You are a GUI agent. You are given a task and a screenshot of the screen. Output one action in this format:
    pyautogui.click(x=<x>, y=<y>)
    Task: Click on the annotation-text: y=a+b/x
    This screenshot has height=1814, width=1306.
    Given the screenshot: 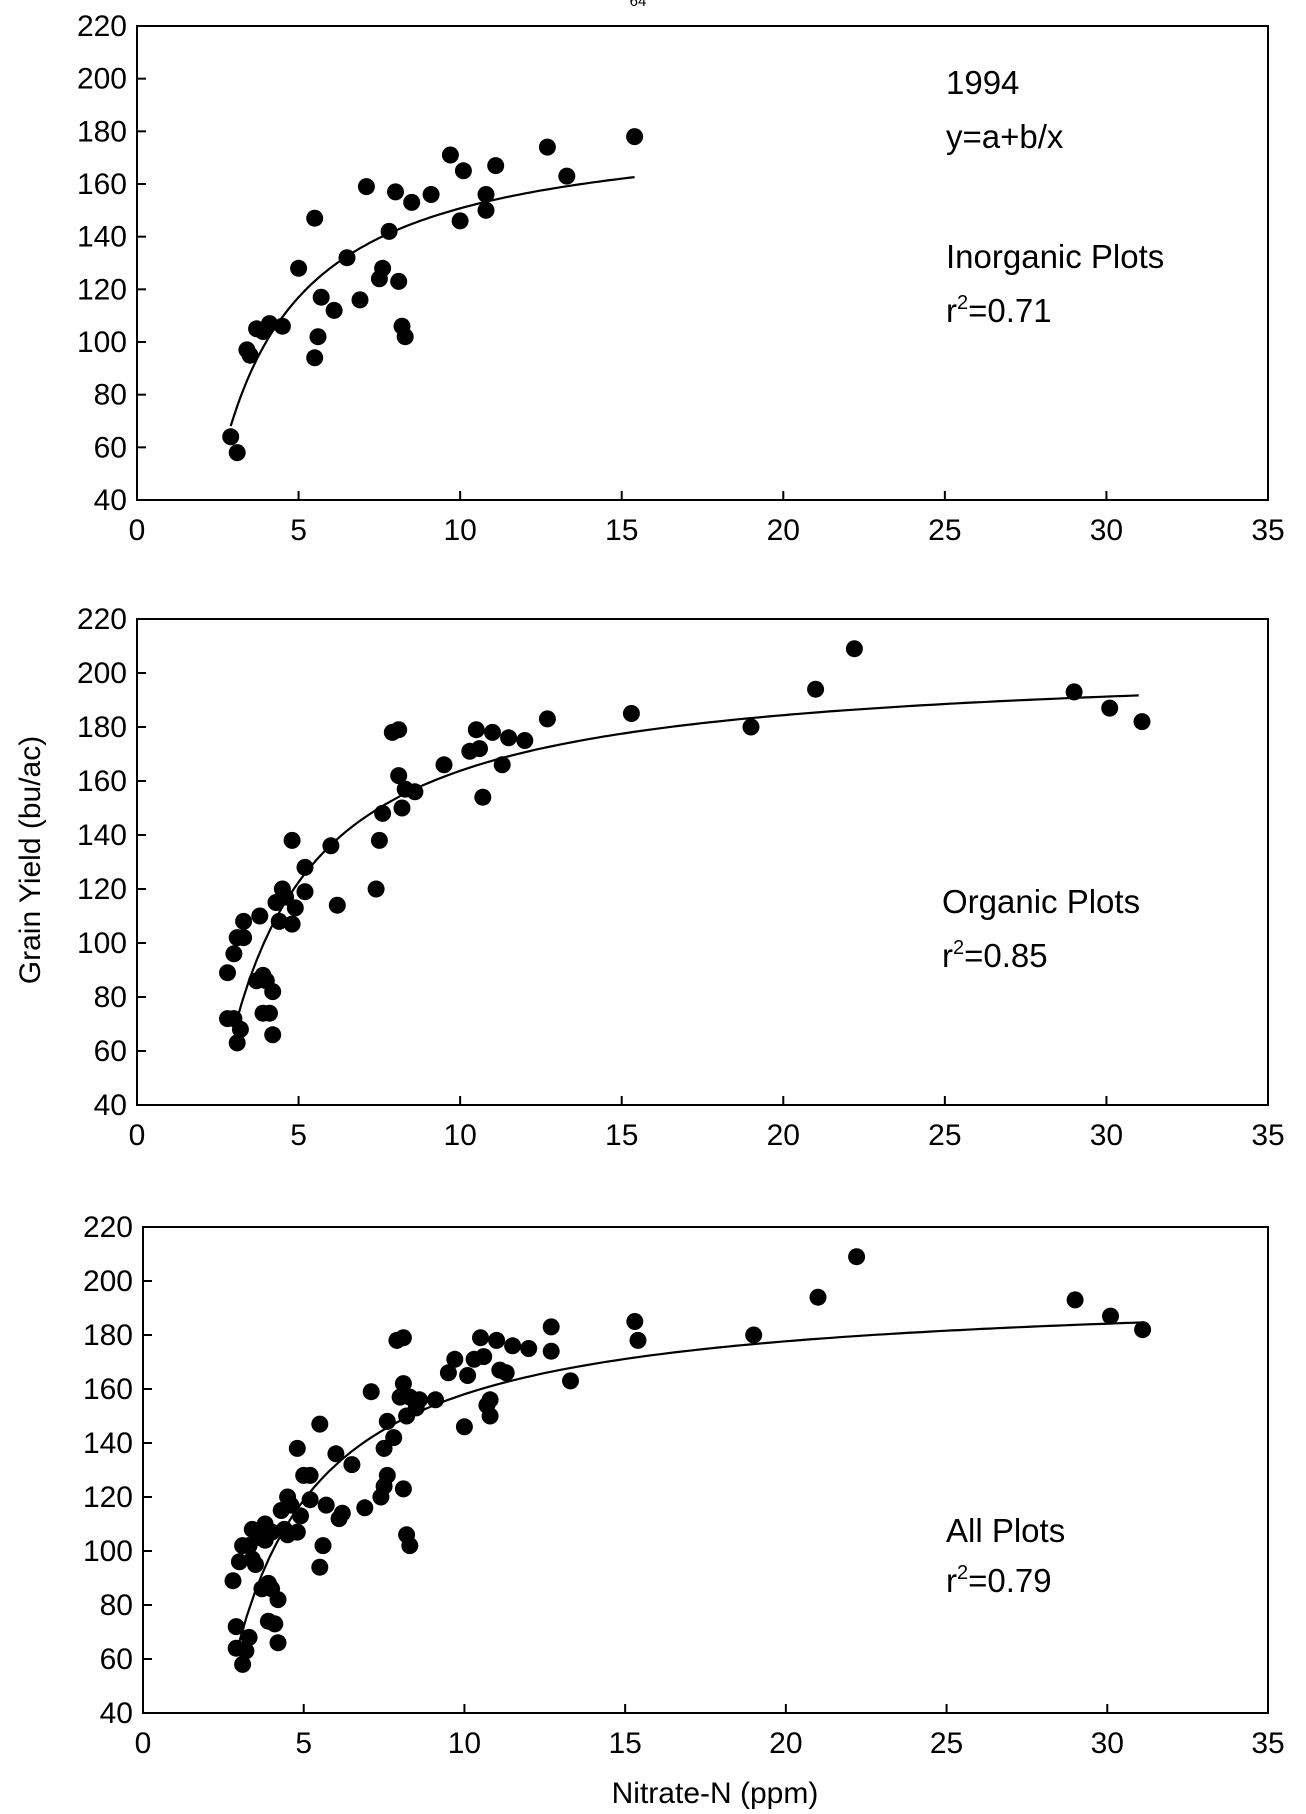 What is the action you would take?
    pyautogui.click(x=1005, y=136)
    